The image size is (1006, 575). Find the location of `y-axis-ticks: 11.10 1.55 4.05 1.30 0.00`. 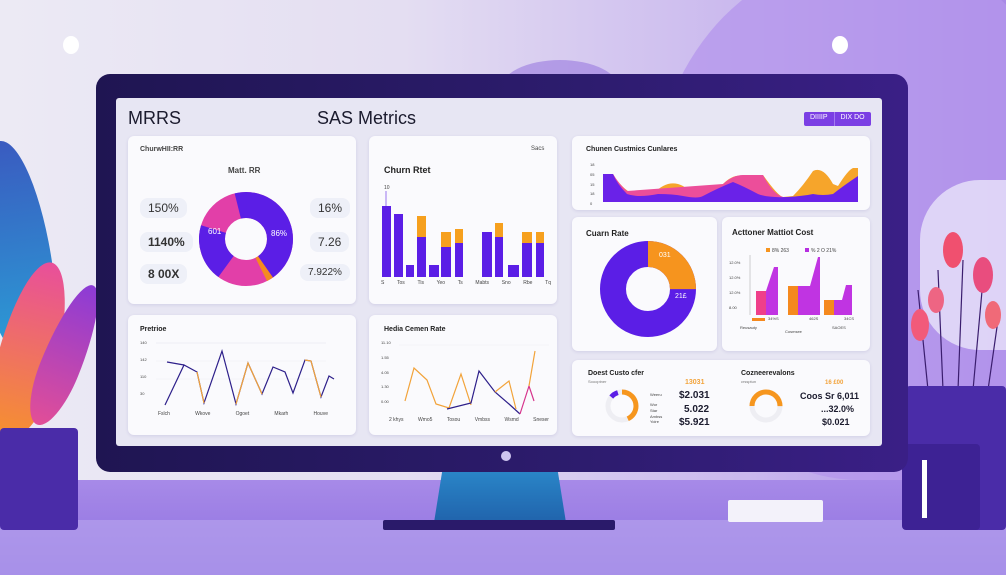

y-axis-ticks: 11.10 1.55 4.05 1.30 0.00 is located at coordinates (386, 372).